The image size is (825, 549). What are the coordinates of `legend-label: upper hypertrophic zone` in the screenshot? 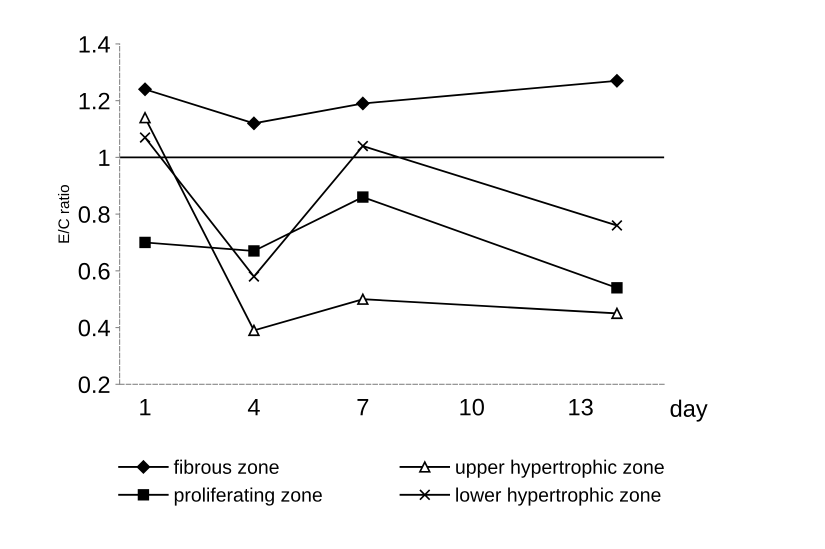 It's located at (560, 469).